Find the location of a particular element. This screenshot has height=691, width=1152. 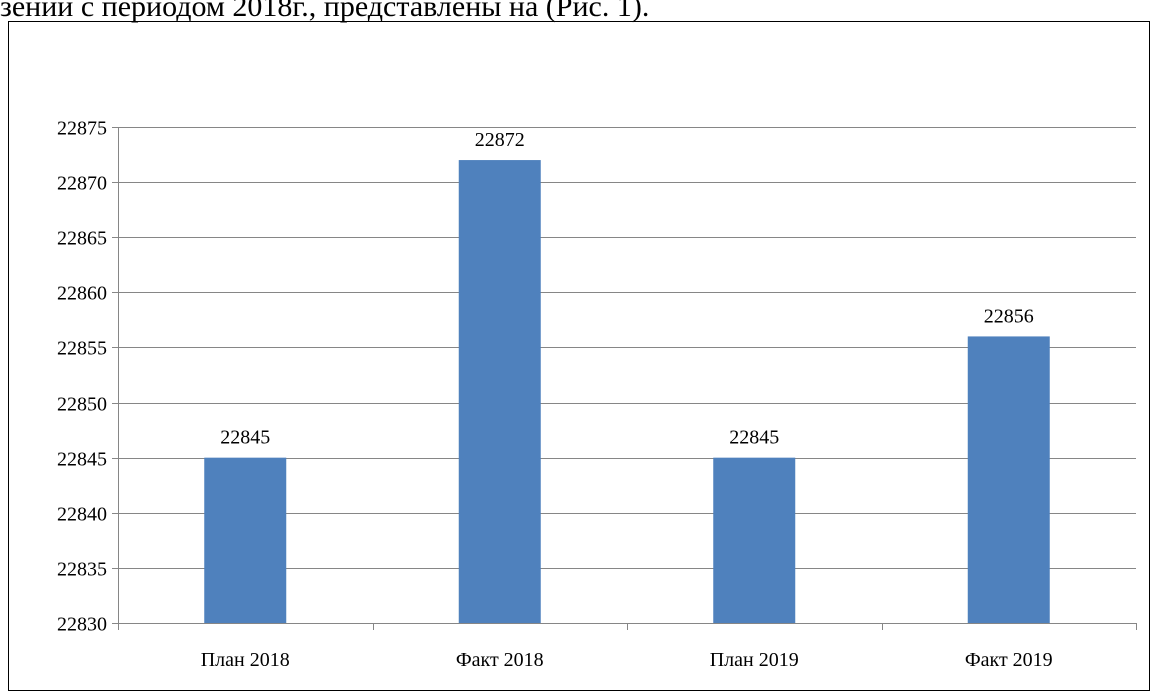

x-tick-label: План 2018 is located at coordinates (245, 660).